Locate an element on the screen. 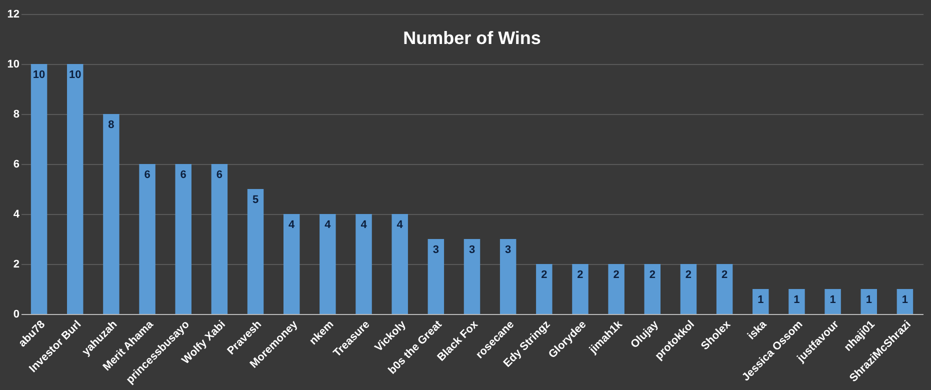  y-tick-label: 2 is located at coordinates (16, 264).